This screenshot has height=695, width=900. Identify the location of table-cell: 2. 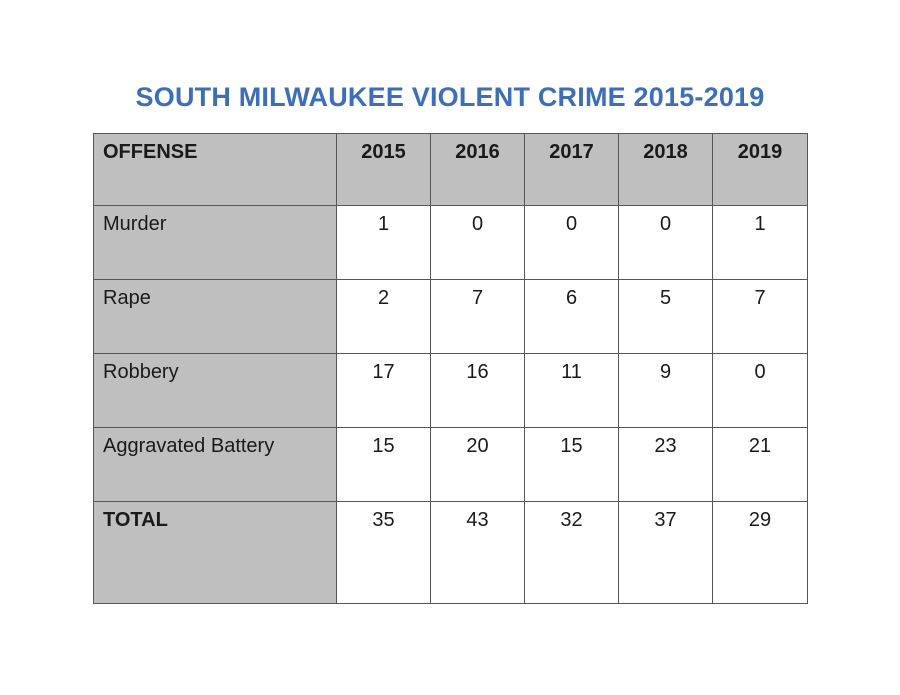
(383, 316).